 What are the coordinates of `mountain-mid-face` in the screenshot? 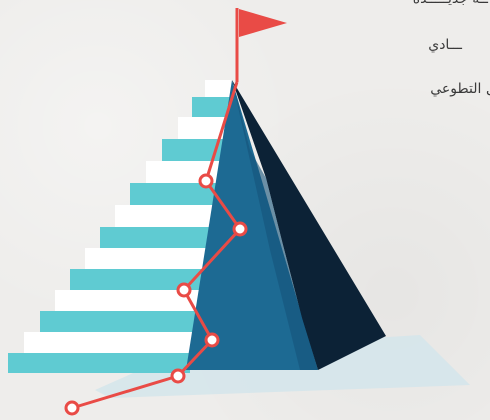 It's located at (275, 225).